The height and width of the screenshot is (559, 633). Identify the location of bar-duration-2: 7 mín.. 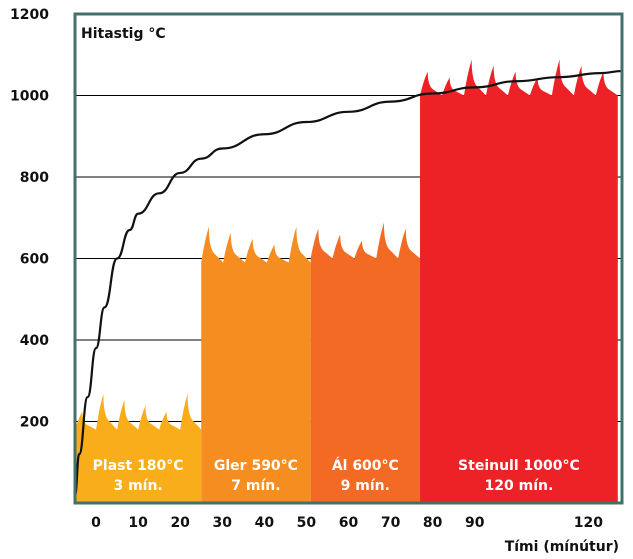
(255, 486).